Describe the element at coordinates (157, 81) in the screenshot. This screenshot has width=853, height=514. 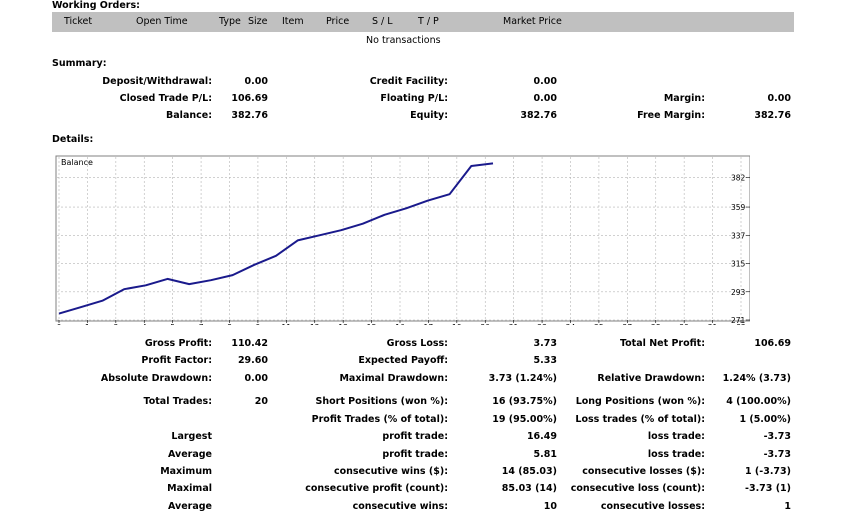
I see `summary-label: Deposit/Withdrawal:` at that location.